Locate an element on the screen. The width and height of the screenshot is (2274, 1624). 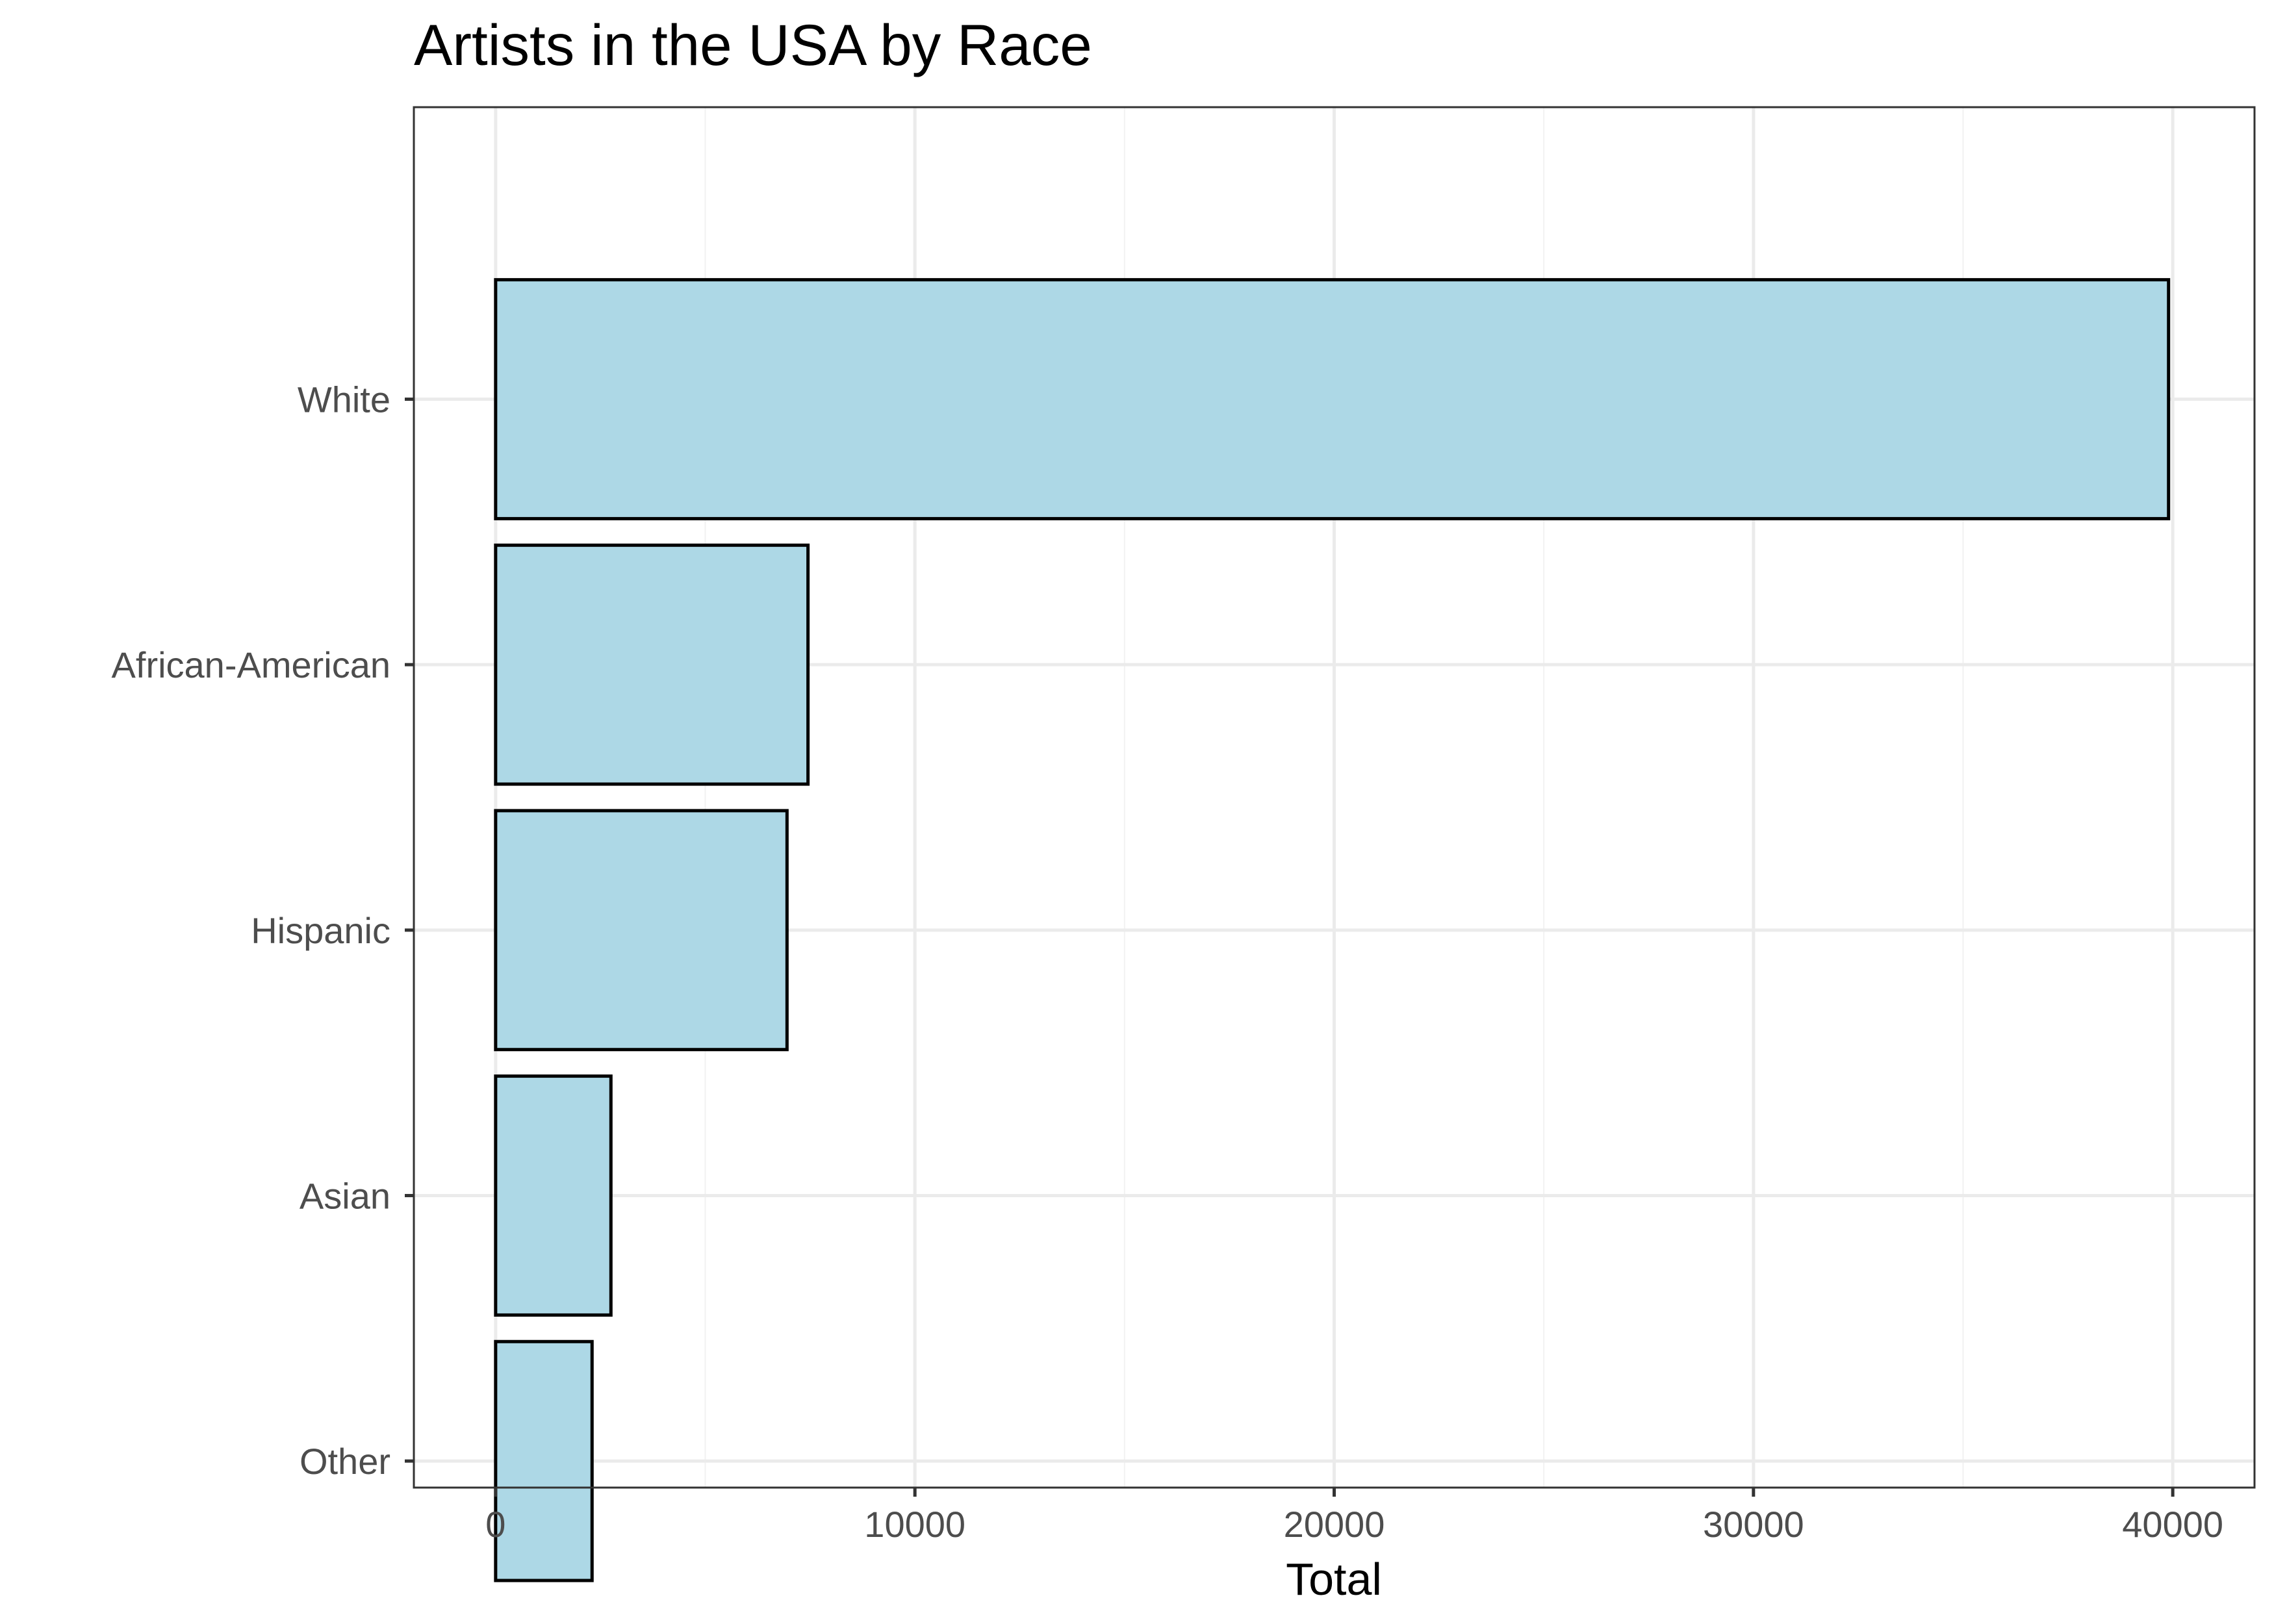
x-tick-label: 0 is located at coordinates (495, 1524).